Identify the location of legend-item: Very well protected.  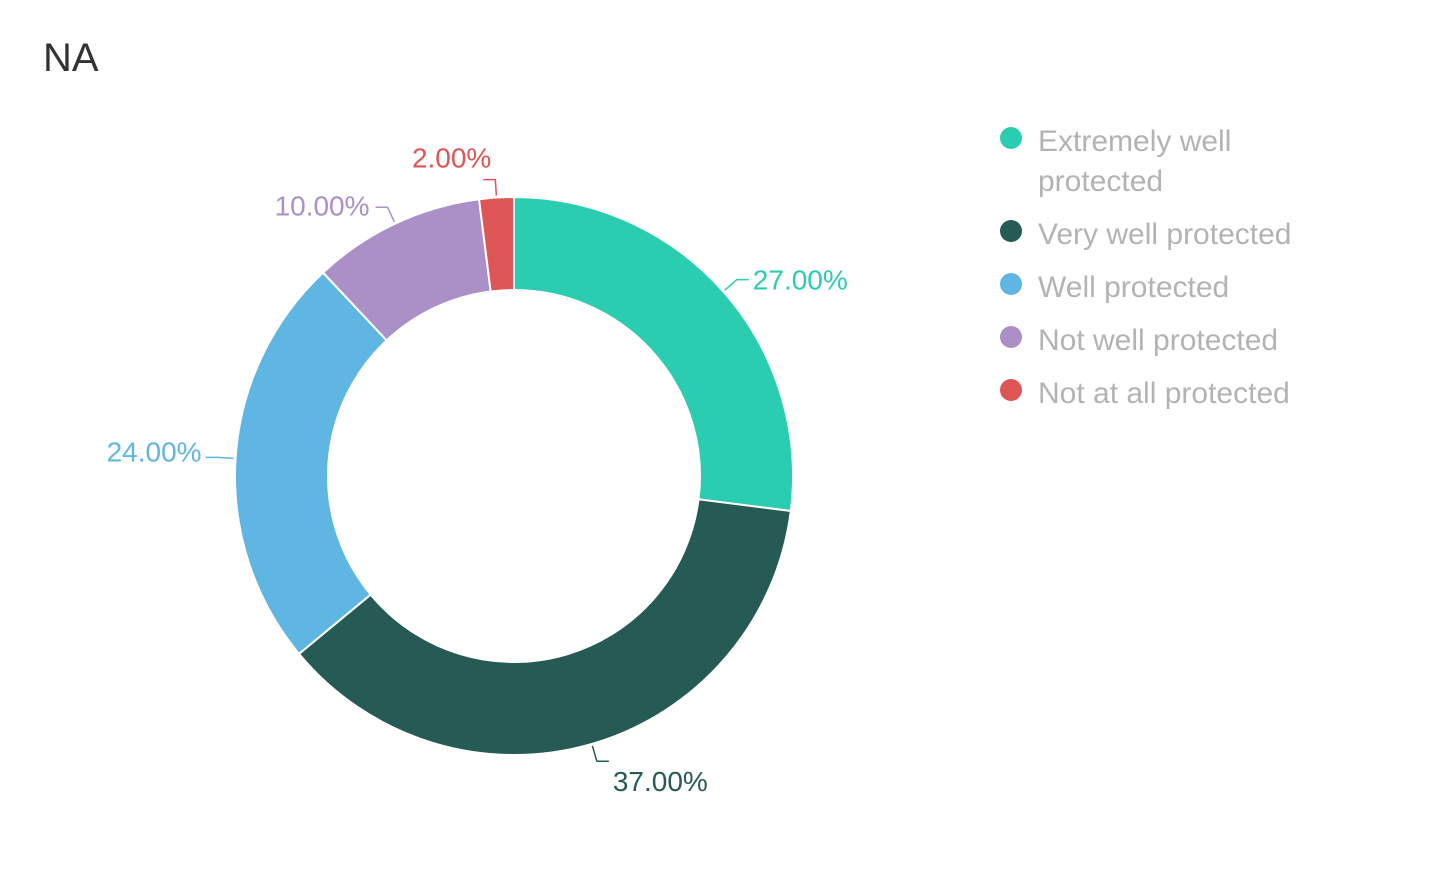
(1165, 235).